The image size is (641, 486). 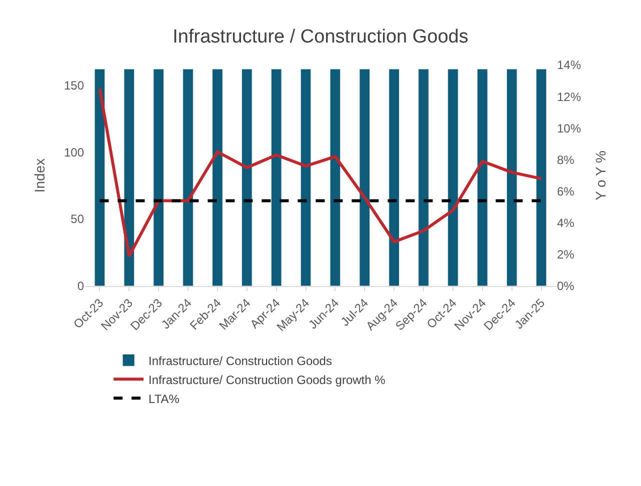 I want to click on y-axis-title: Index, so click(x=40, y=175).